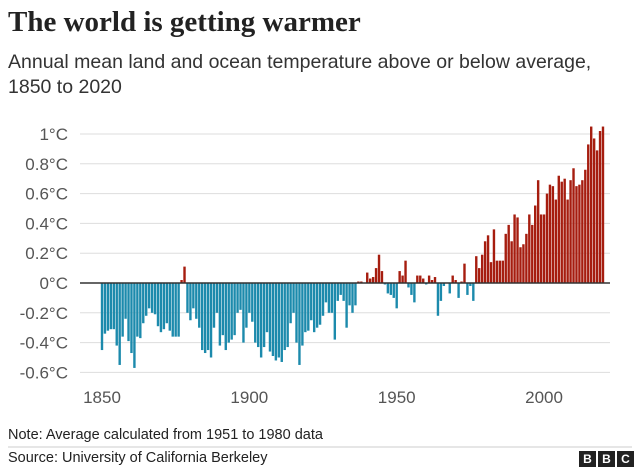 The width and height of the screenshot is (640, 470). I want to click on y-tick-label: -0.4°C, so click(44, 343).